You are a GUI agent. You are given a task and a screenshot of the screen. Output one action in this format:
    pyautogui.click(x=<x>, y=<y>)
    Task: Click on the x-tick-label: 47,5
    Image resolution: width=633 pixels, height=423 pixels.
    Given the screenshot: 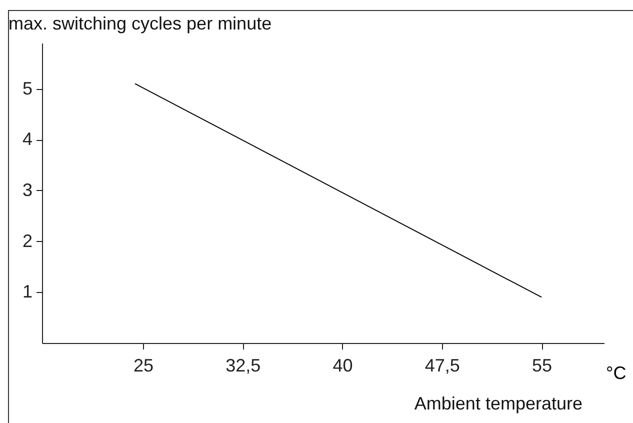 What is the action you would take?
    pyautogui.click(x=442, y=366)
    